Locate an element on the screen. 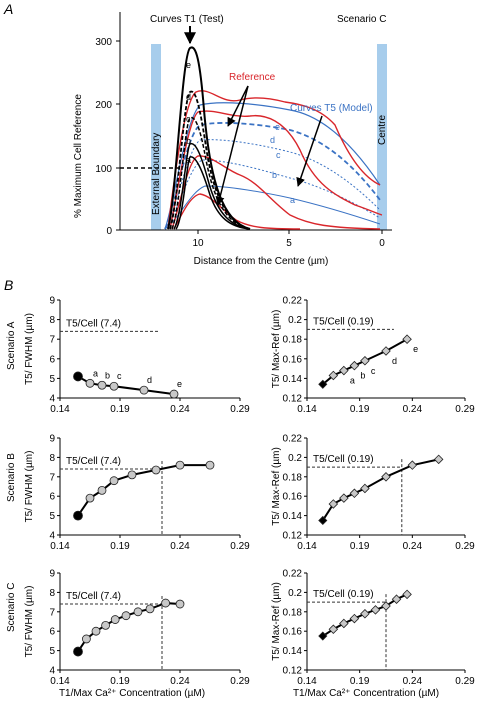 The height and width of the screenshot is (703, 480). row-label-scenario-b: Scenario B is located at coordinates (11, 477).